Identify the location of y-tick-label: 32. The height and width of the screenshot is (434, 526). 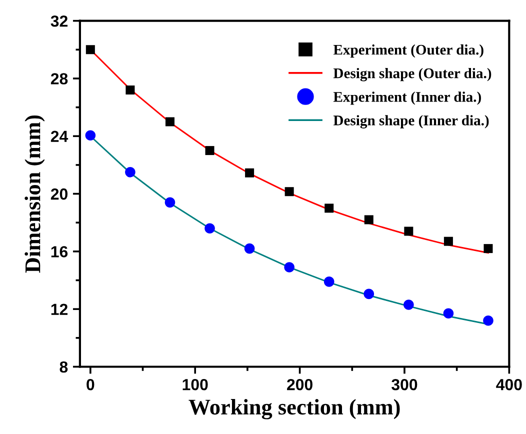
(59, 21).